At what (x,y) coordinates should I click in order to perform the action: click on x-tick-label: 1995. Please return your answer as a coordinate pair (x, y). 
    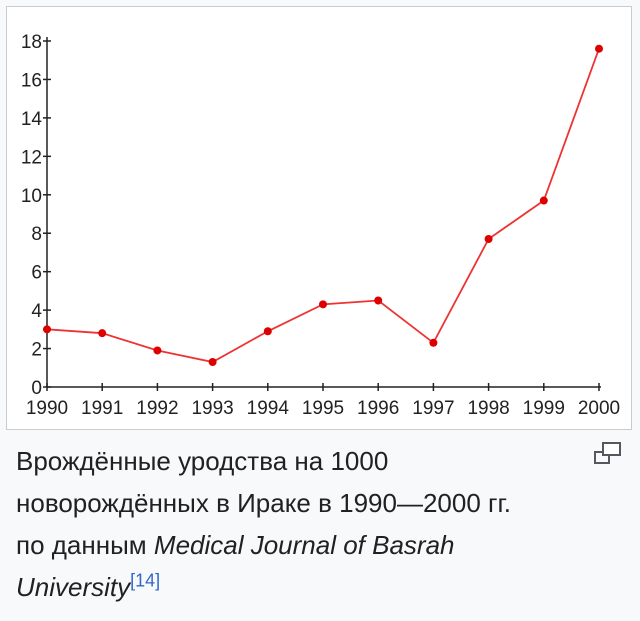
    Looking at the image, I should click on (323, 408).